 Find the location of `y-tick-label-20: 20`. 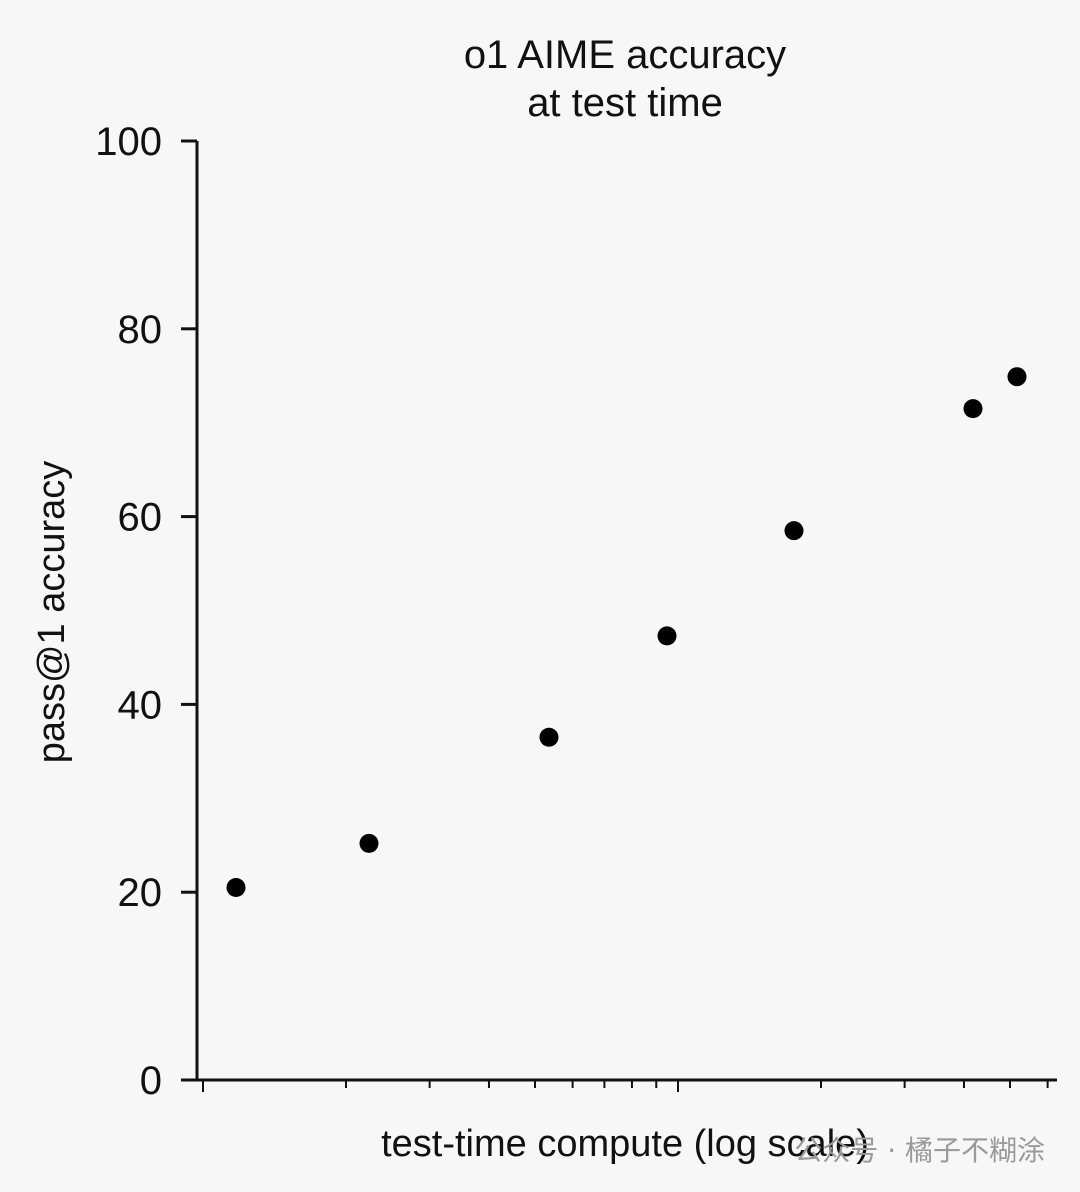

y-tick-label-20: 20 is located at coordinates (140, 893).